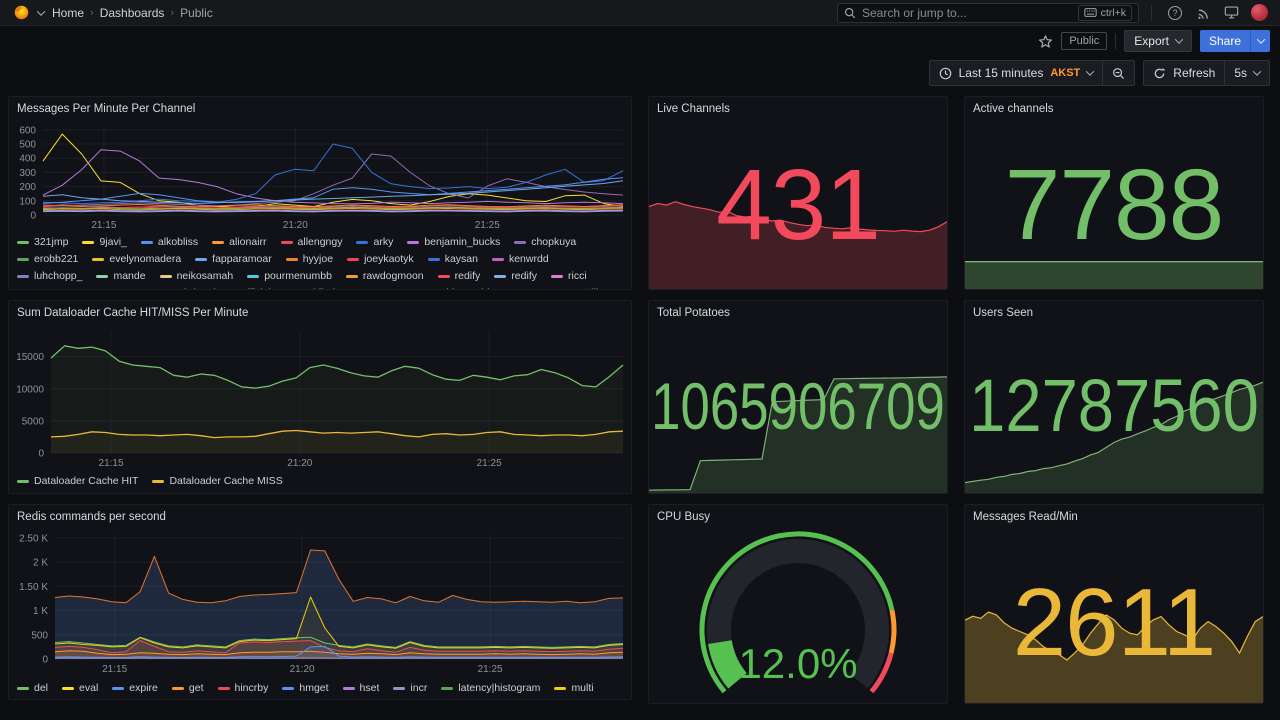 This screenshot has height=720, width=1280. Describe the element at coordinates (187, 688) in the screenshot. I see `legend-item: get` at that location.